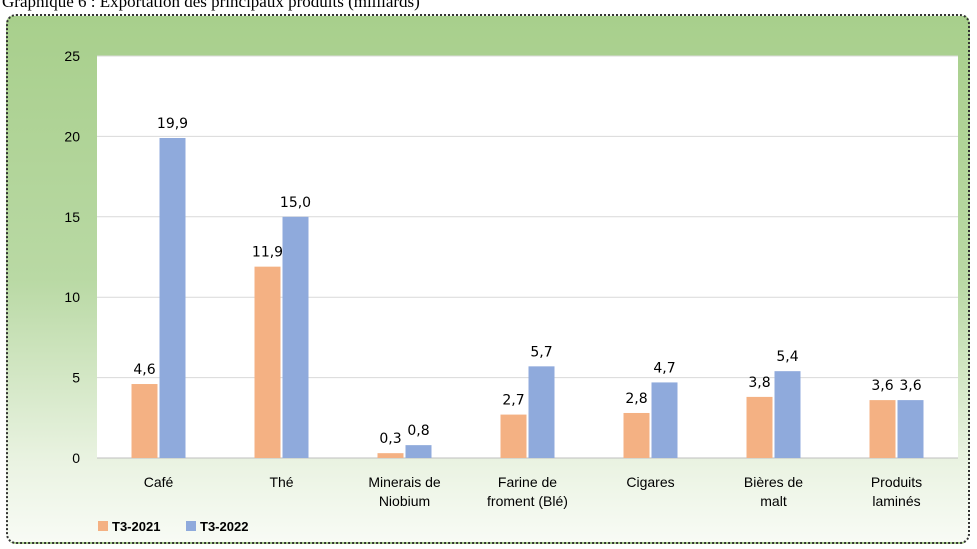 This screenshot has width=977, height=549. What do you see at coordinates (390, 439) in the screenshot?
I see `data-label: 0,3` at bounding box center [390, 439].